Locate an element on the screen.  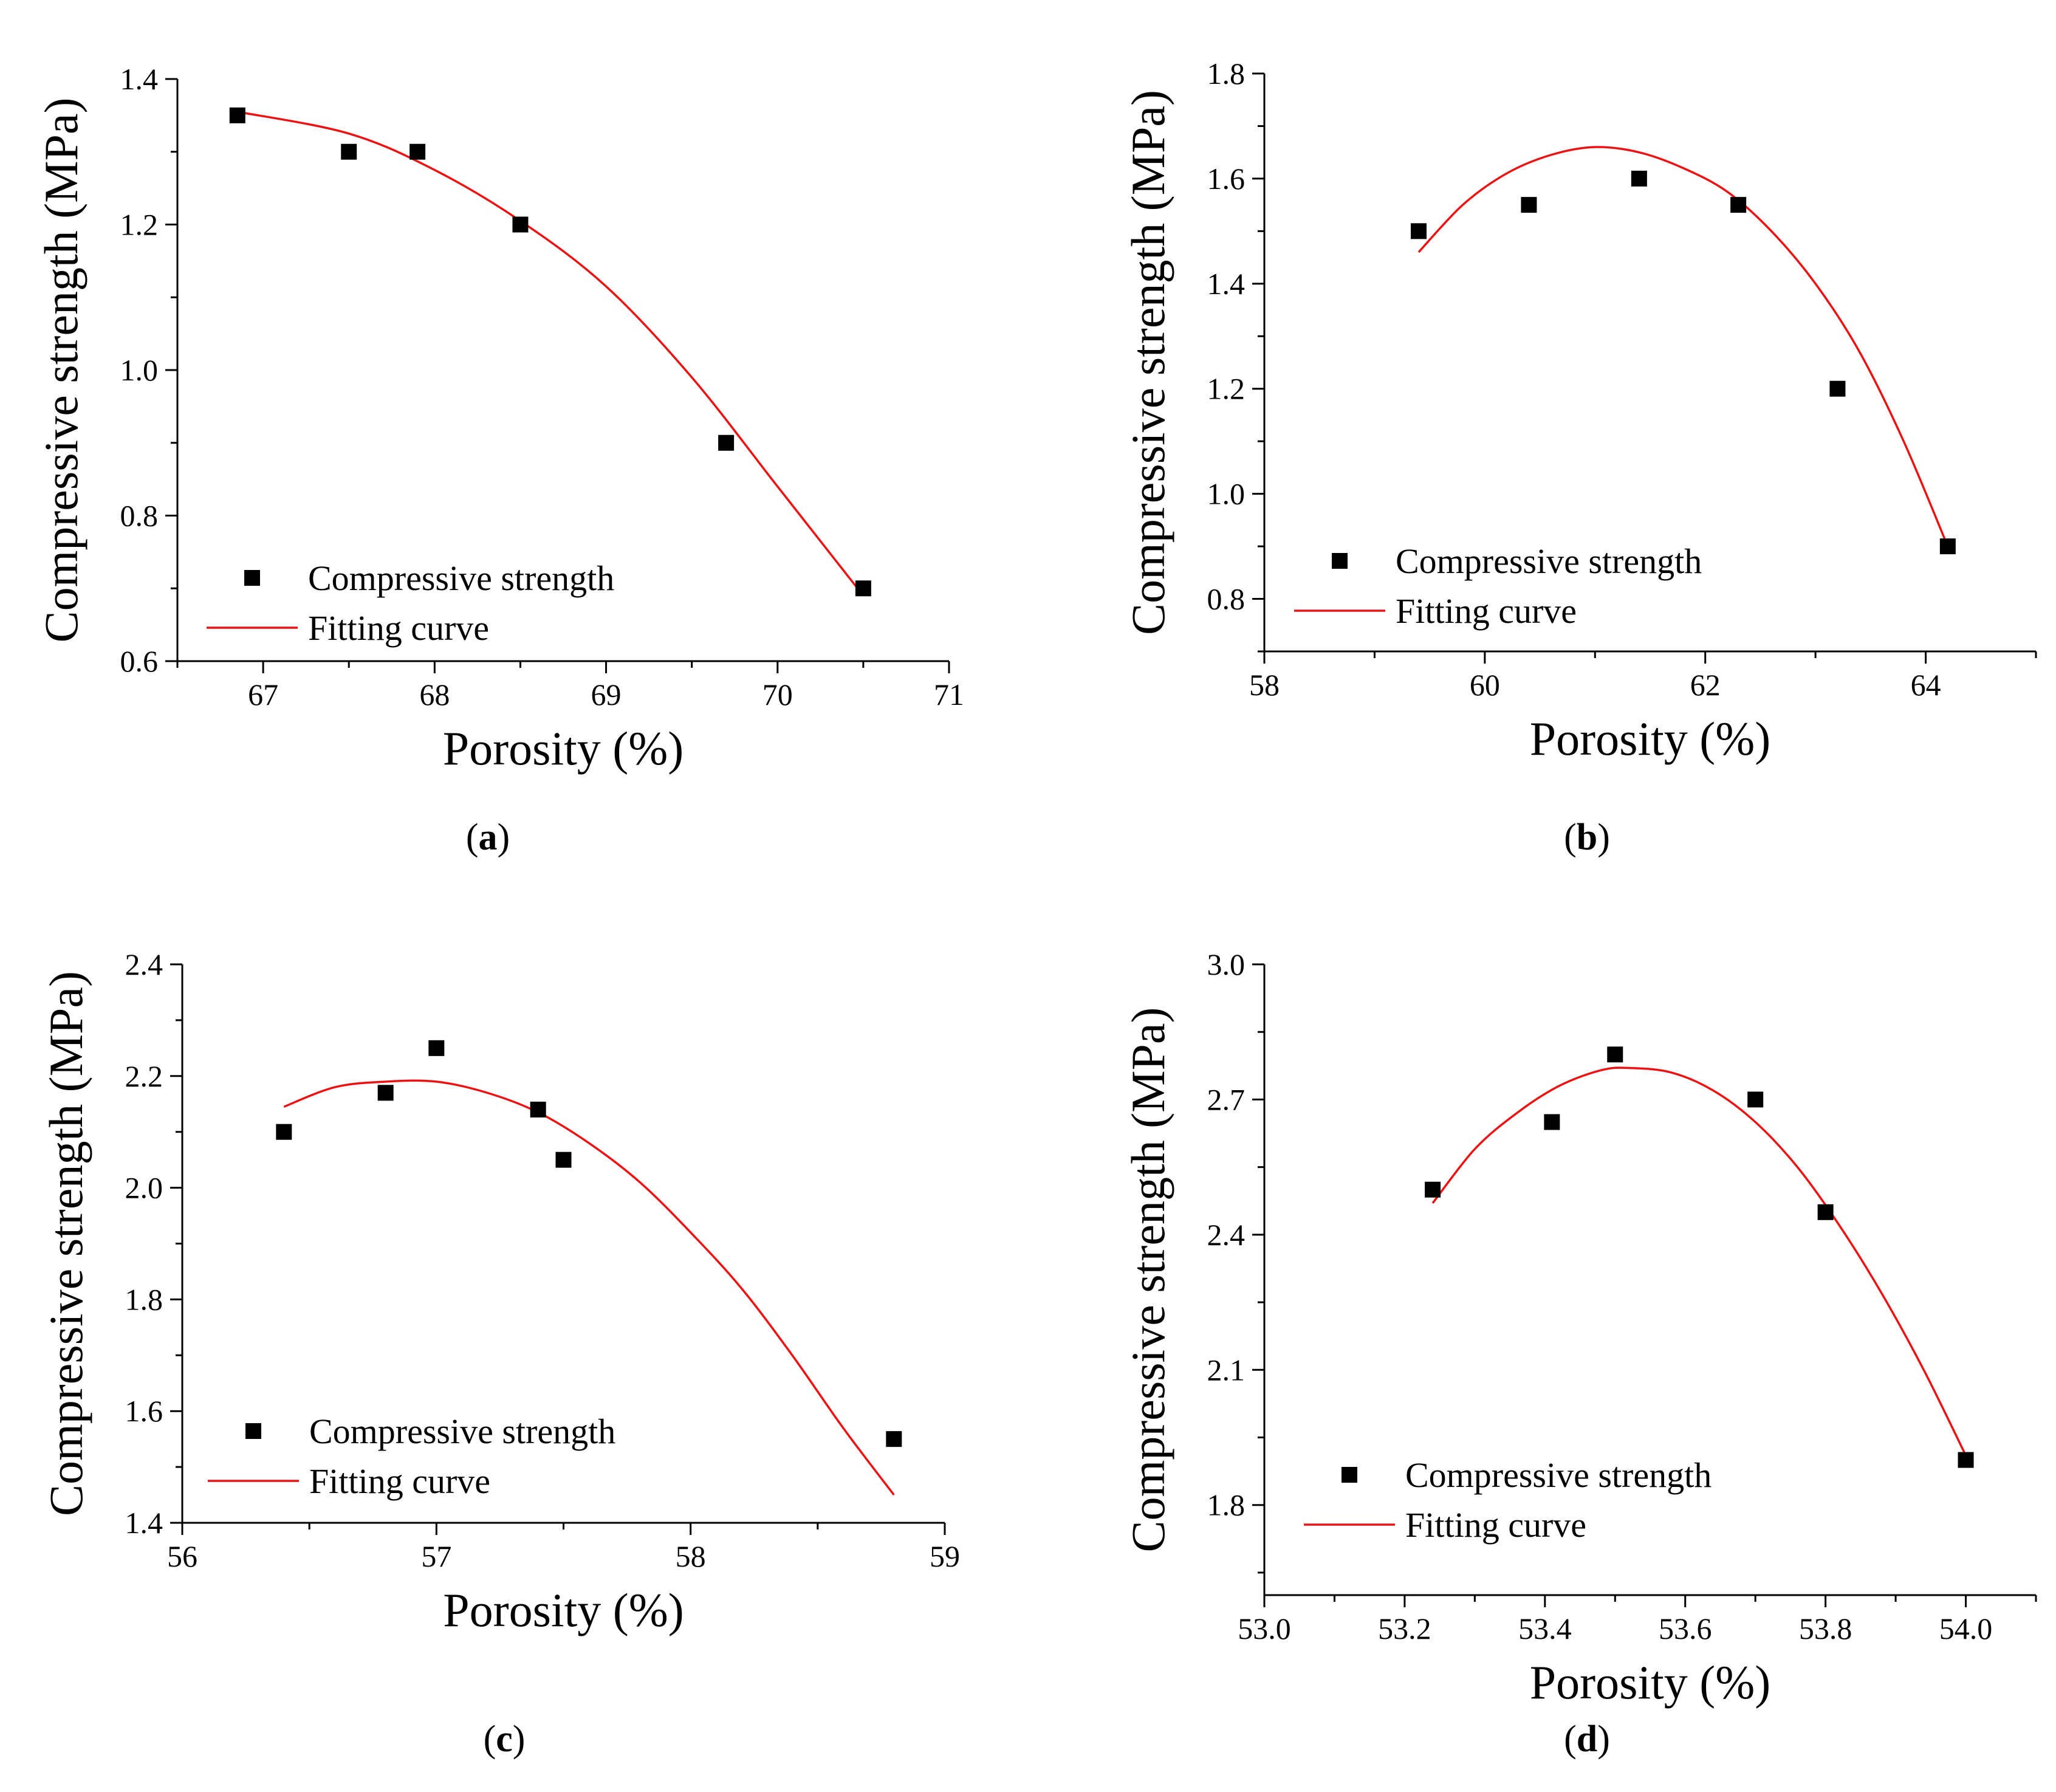
y-tick-label: 3.0 is located at coordinates (1226, 964).